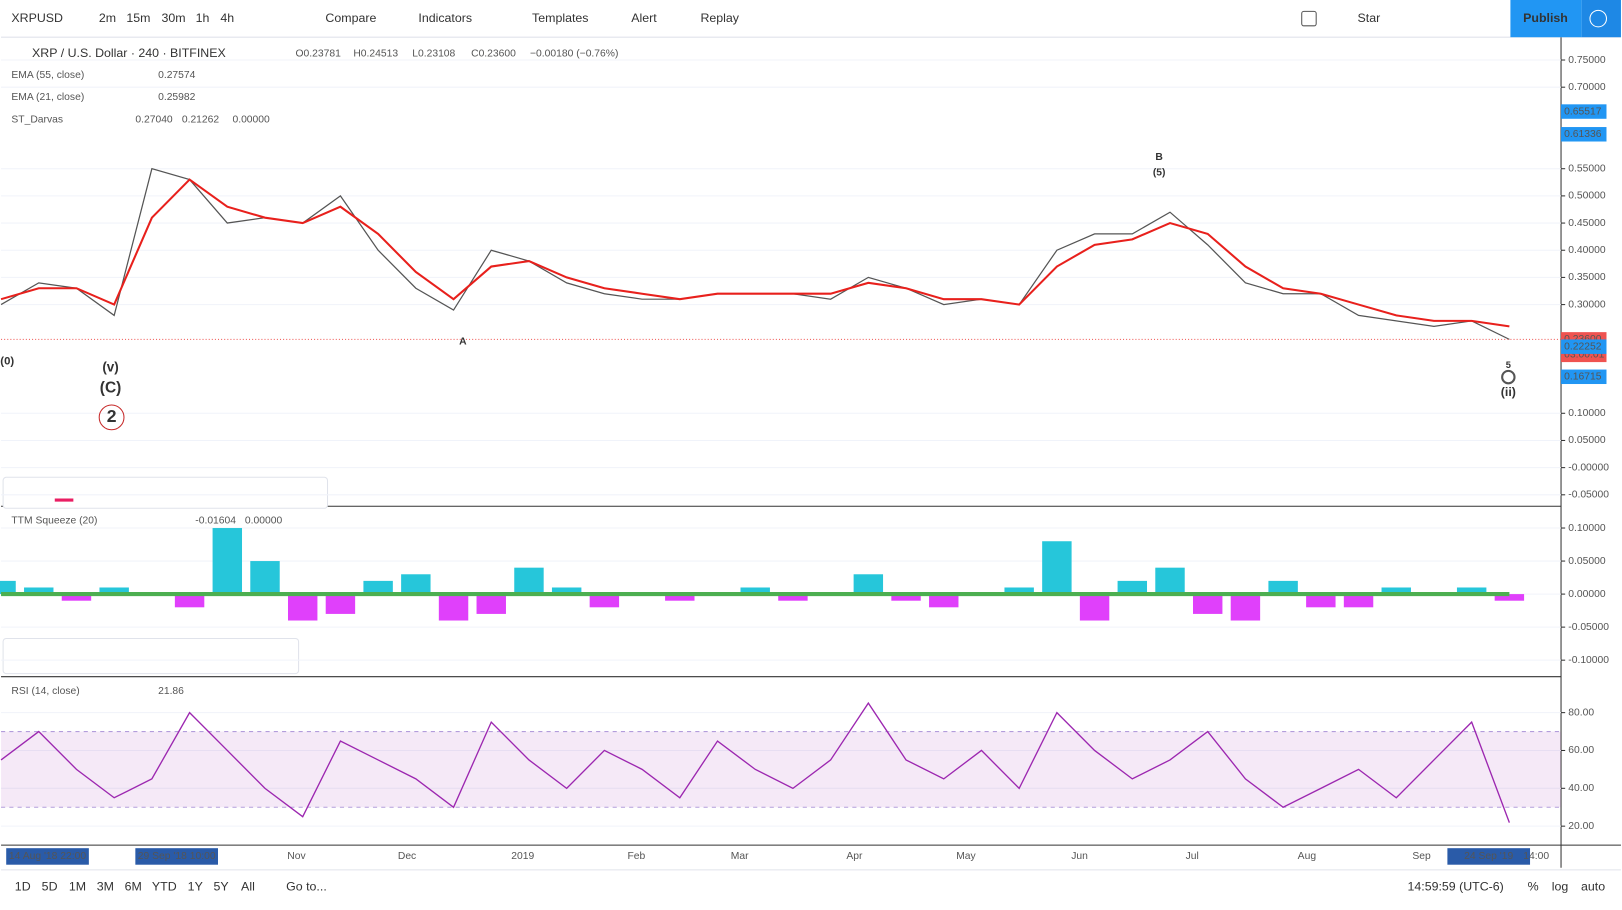 The height and width of the screenshot is (910, 1622). I want to click on scale-option: auto, so click(1593, 887).